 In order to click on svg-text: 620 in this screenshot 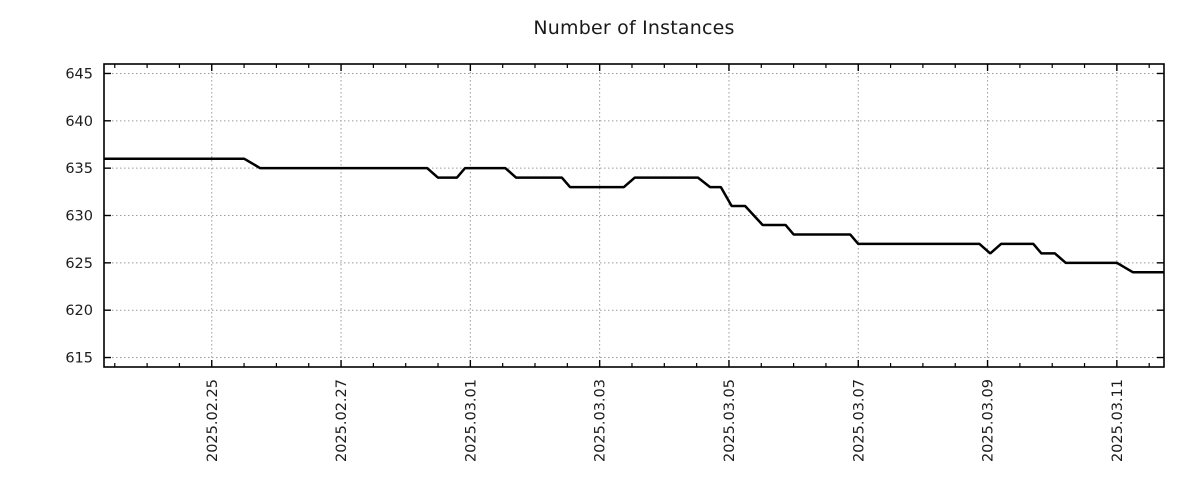, I will do `click(79, 311)`.